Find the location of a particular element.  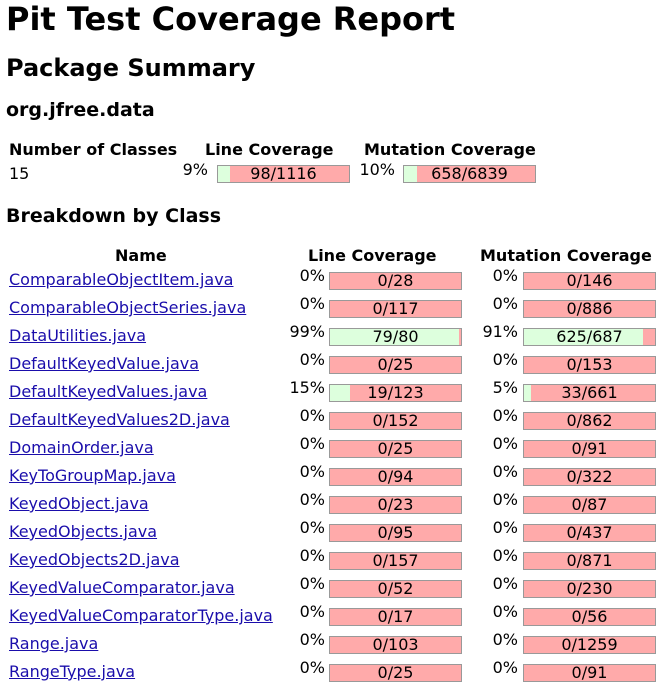

line-coverage-ratio: 79/80 is located at coordinates (395, 337).